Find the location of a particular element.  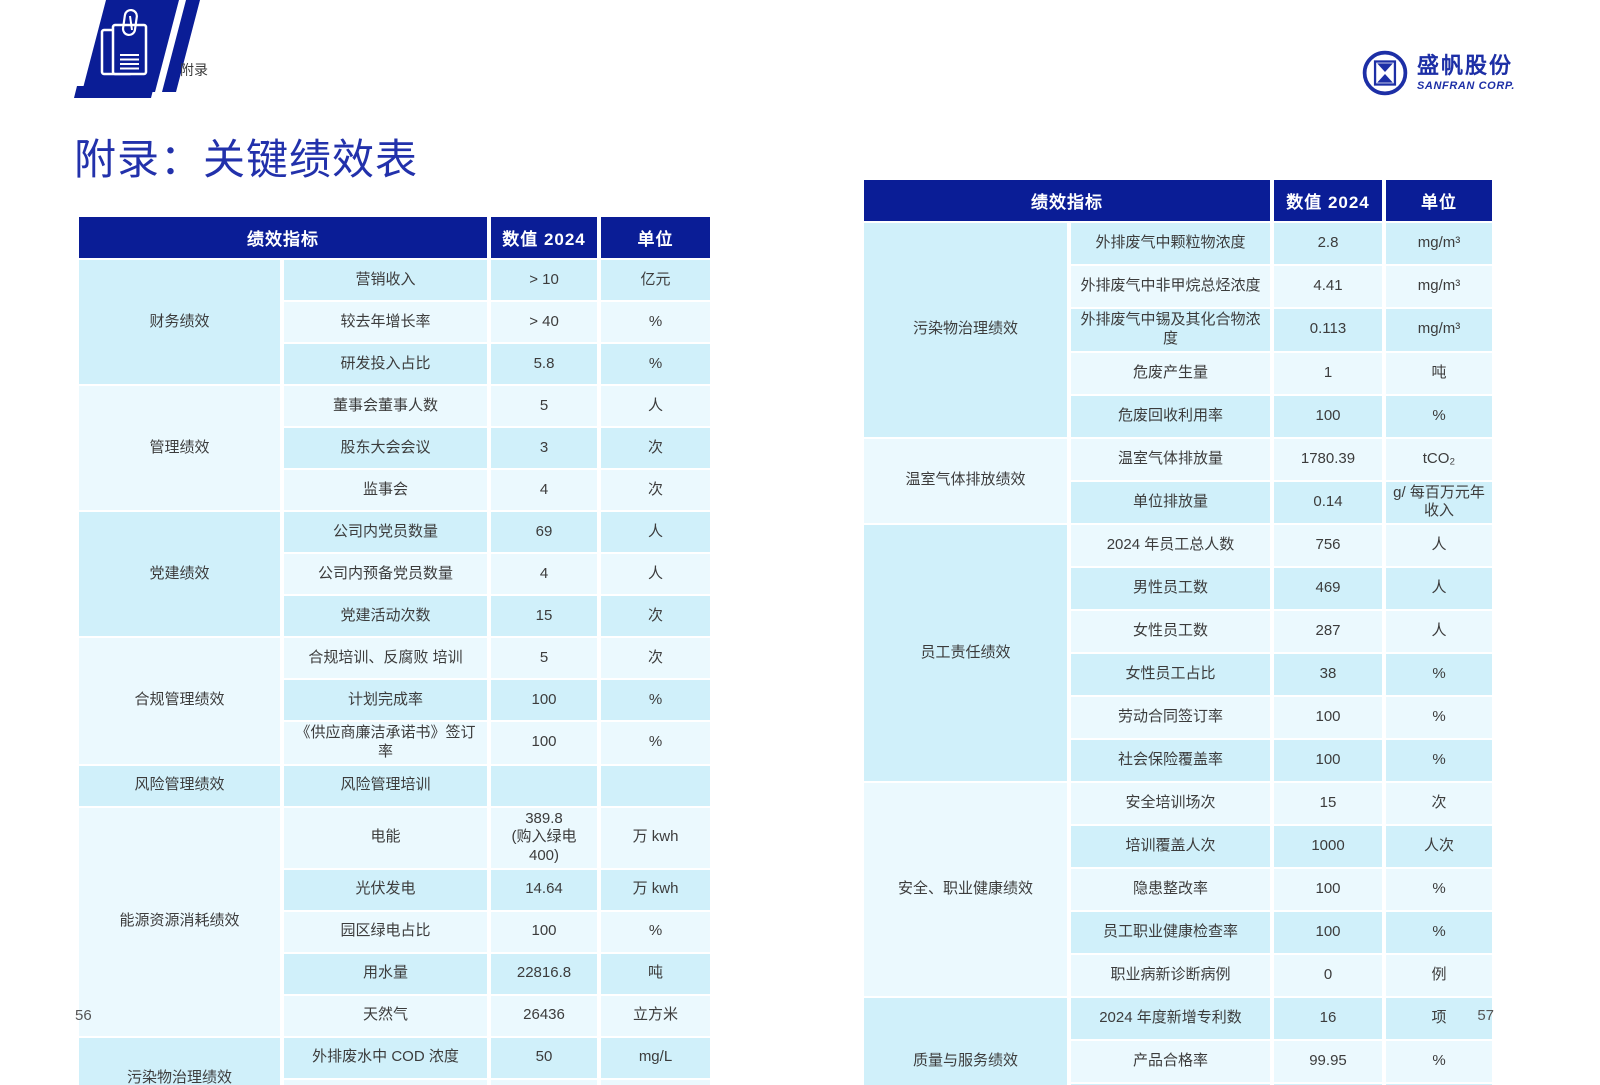

table-row: 党建活动次数 15 次 is located at coordinates (395, 616).